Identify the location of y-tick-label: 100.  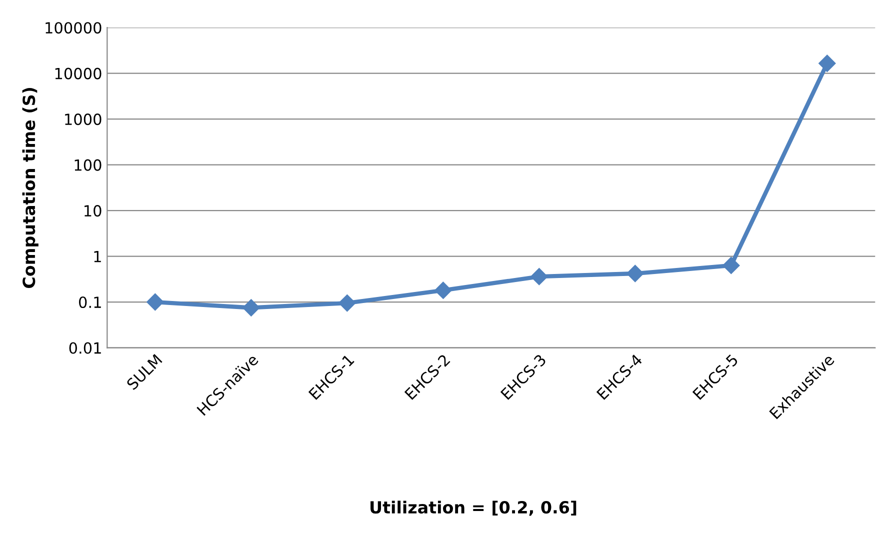
(88, 165).